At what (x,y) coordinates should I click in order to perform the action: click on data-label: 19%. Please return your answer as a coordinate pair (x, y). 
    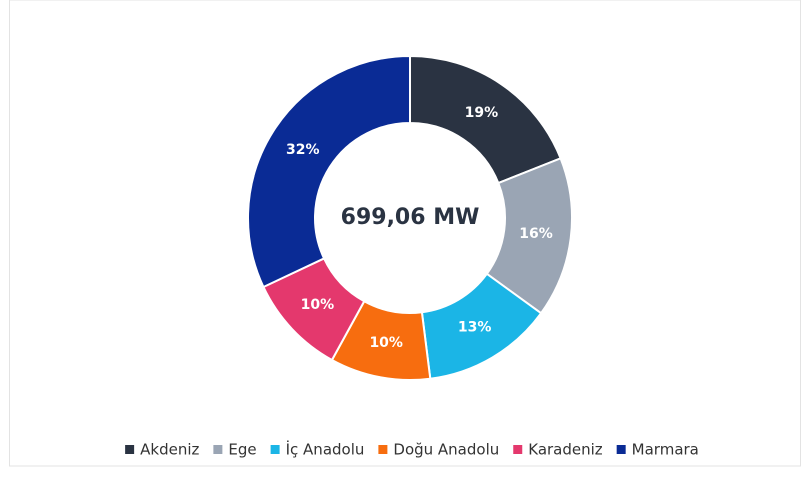
    Looking at the image, I should click on (482, 113).